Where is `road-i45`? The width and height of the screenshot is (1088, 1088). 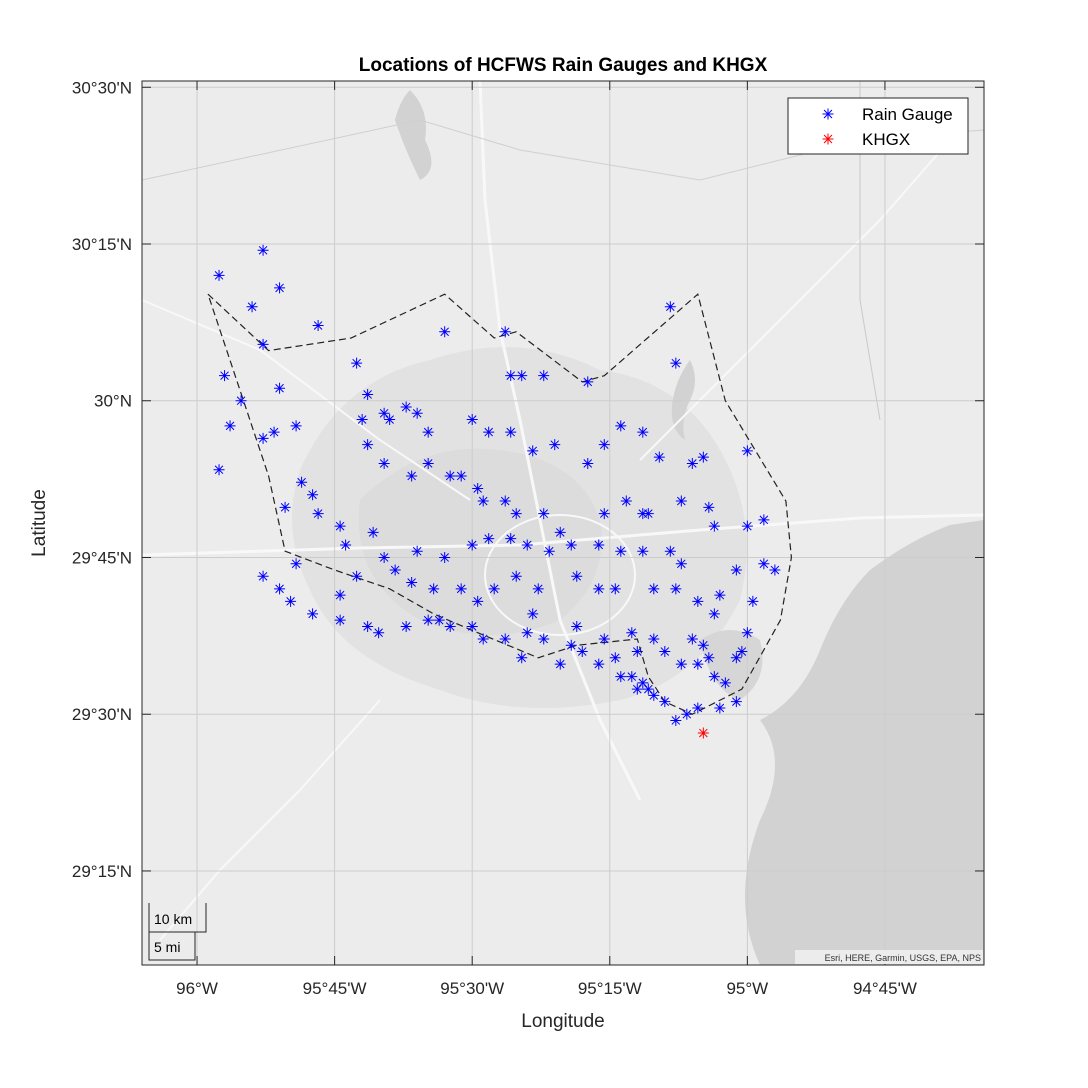 road-i45 is located at coordinates (560, 440).